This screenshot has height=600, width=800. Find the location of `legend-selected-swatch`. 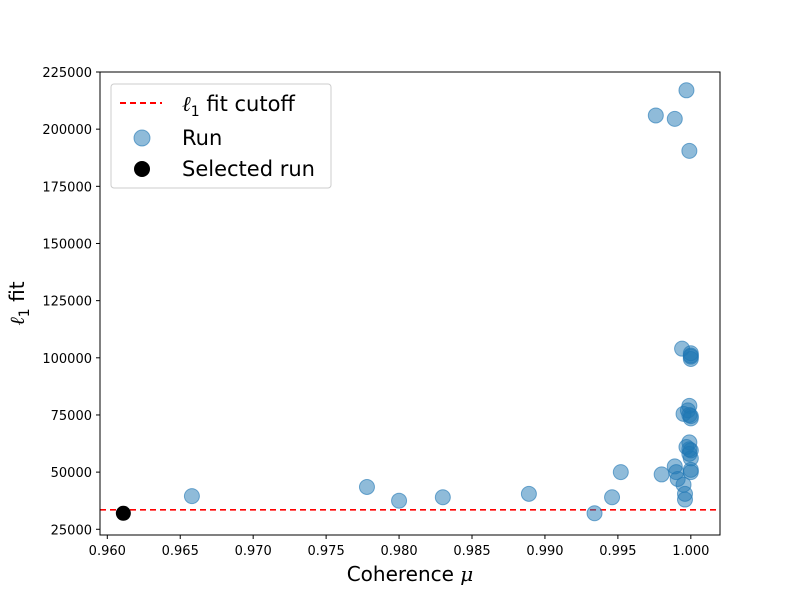

legend-selected-swatch is located at coordinates (142, 169).